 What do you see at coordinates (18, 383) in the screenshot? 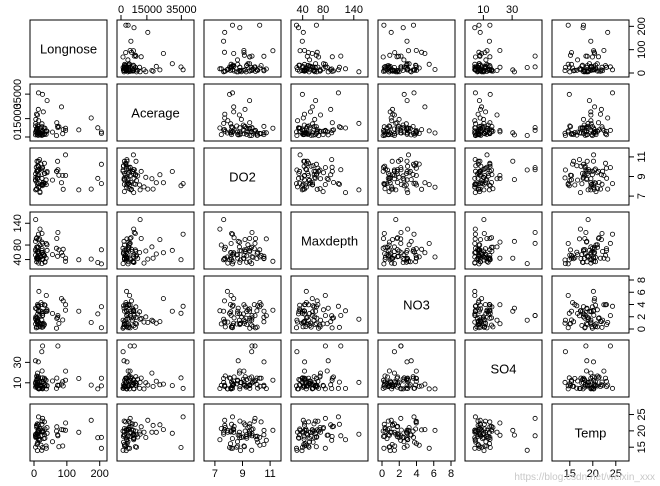
I see `y-tick-label-so4: 10` at bounding box center [18, 383].